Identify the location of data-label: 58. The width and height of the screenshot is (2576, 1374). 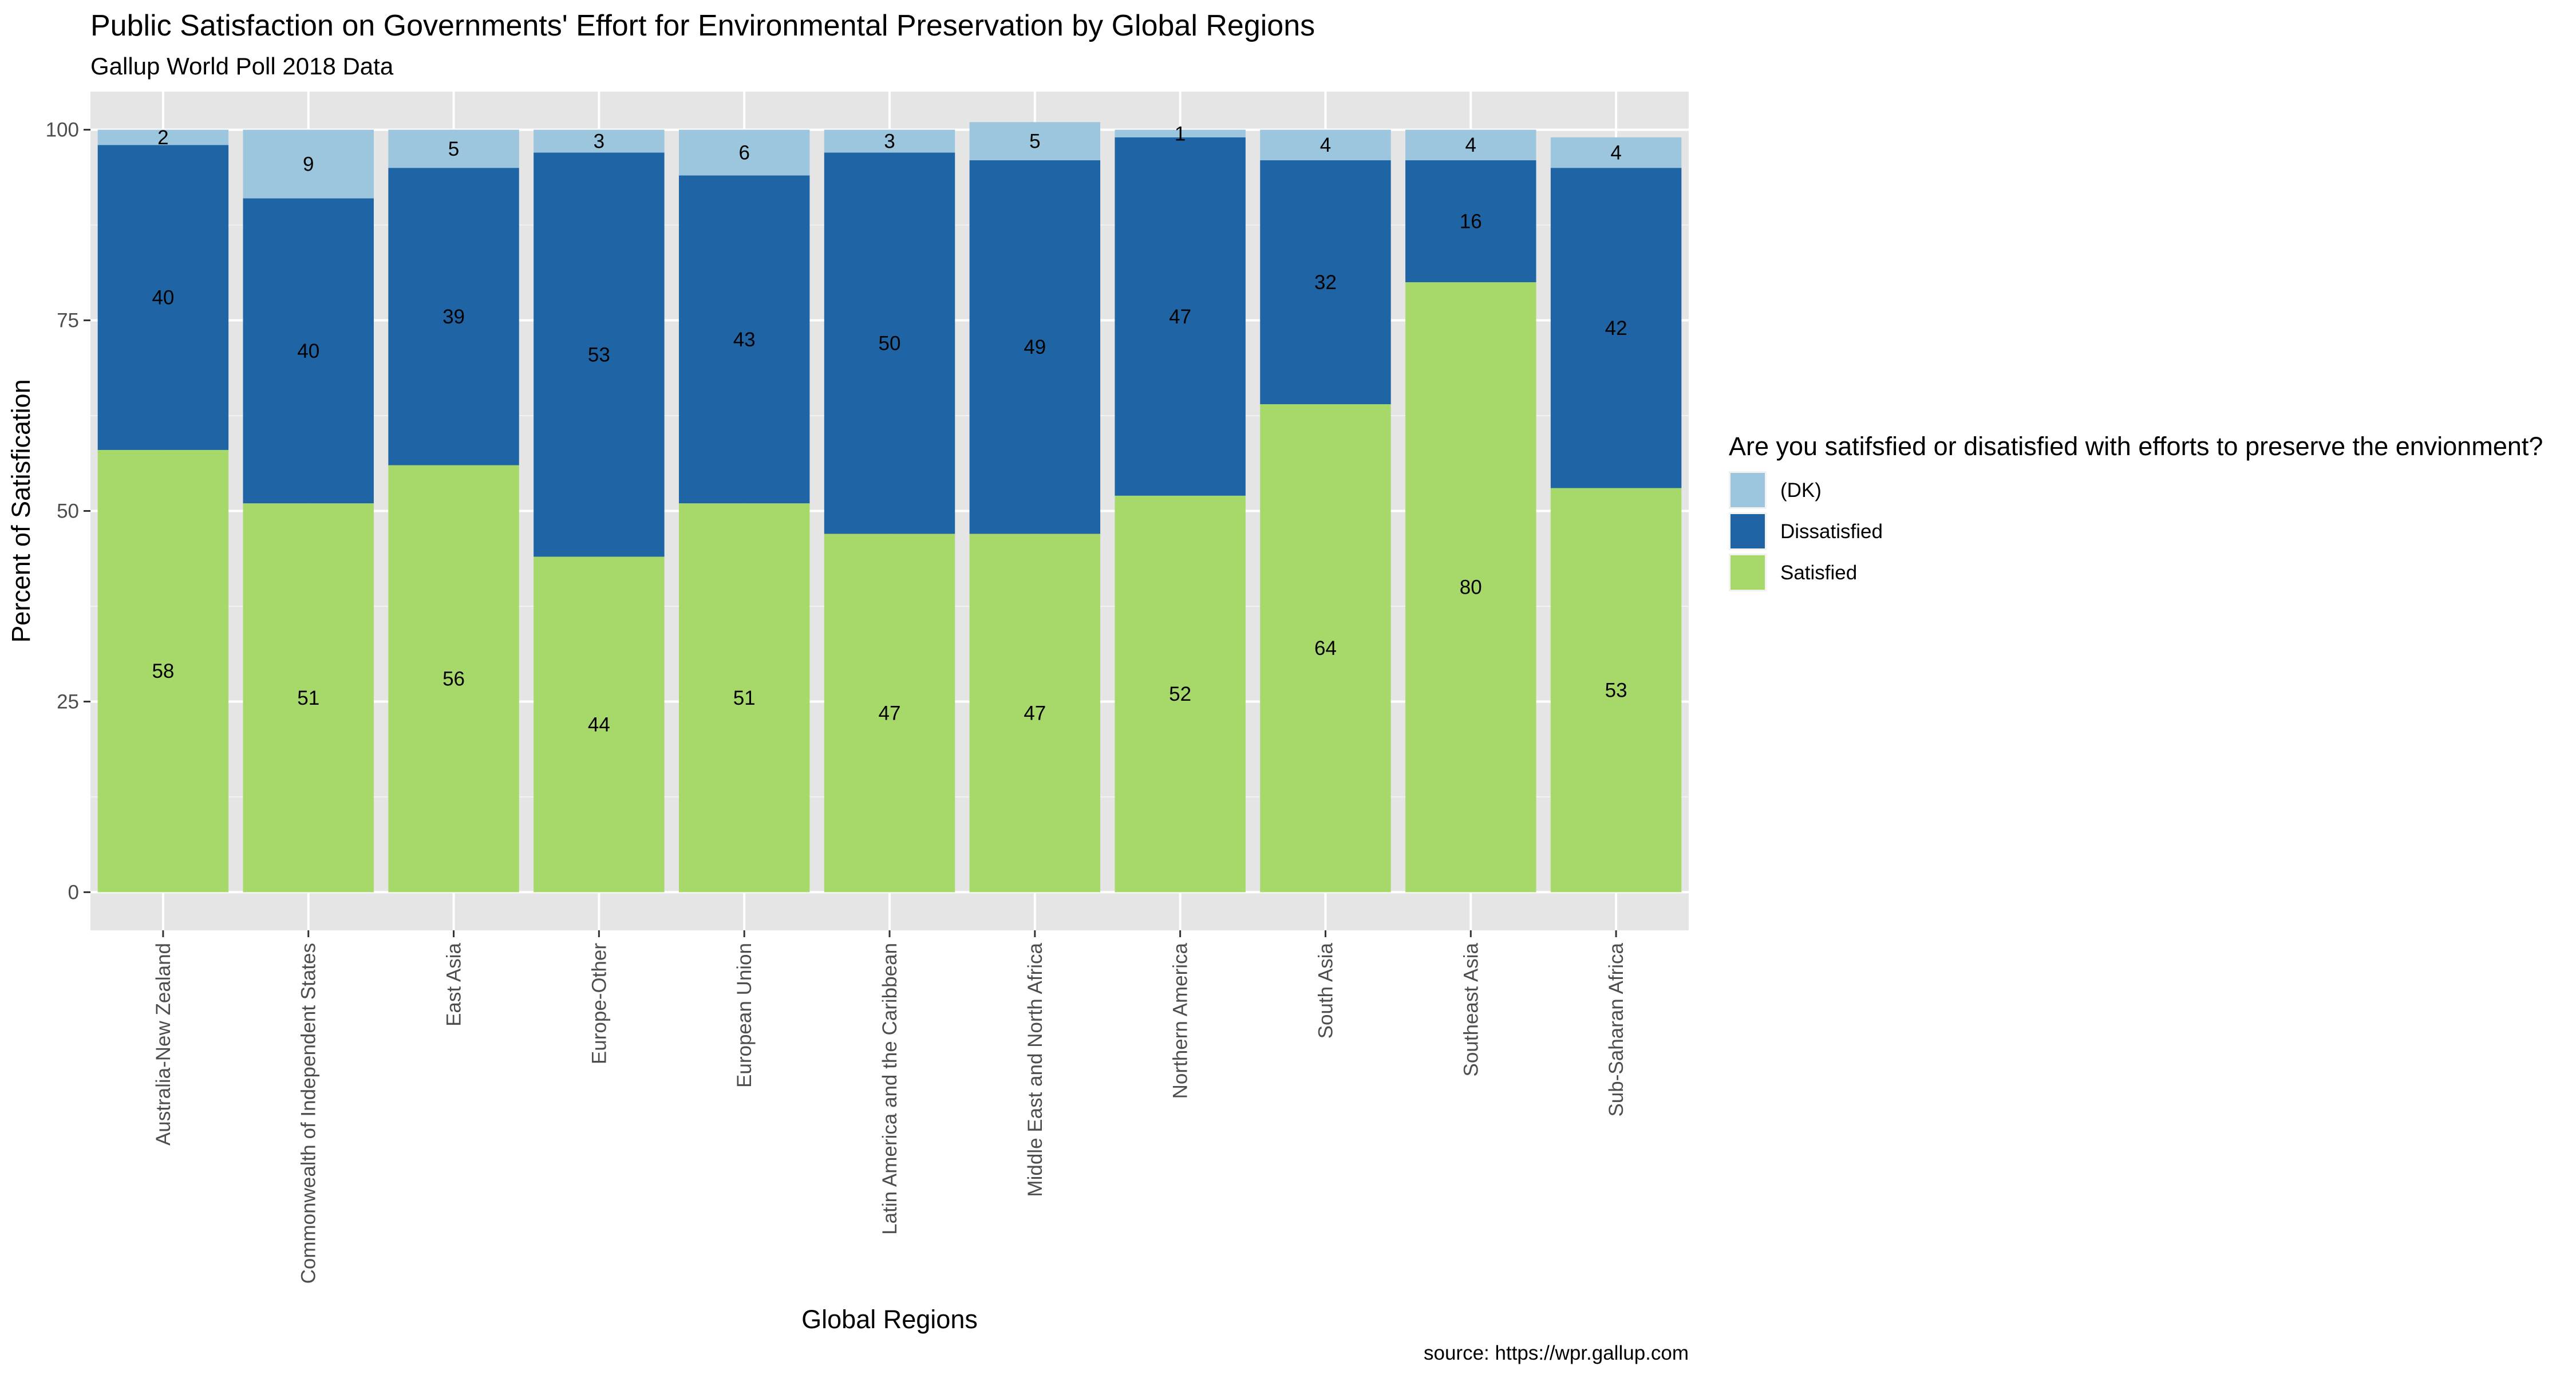
(163, 671).